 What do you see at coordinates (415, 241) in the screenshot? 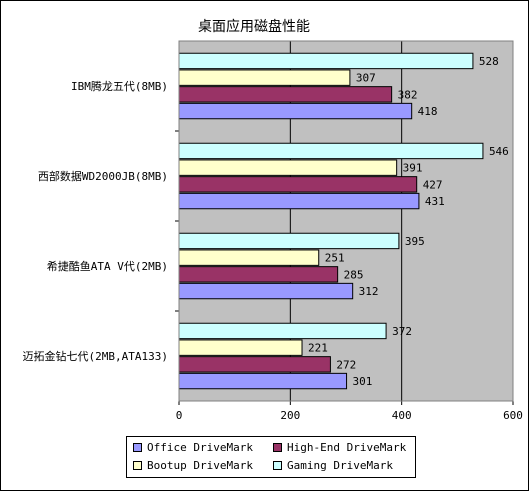
I see `bar-value-label: 395` at bounding box center [415, 241].